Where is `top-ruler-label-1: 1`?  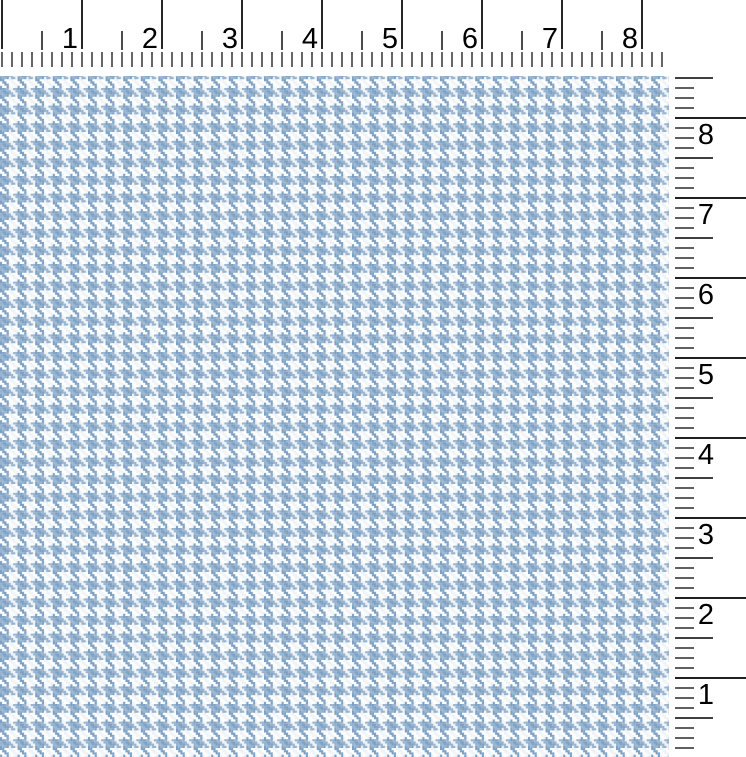 top-ruler-label-1: 1 is located at coordinates (70, 39).